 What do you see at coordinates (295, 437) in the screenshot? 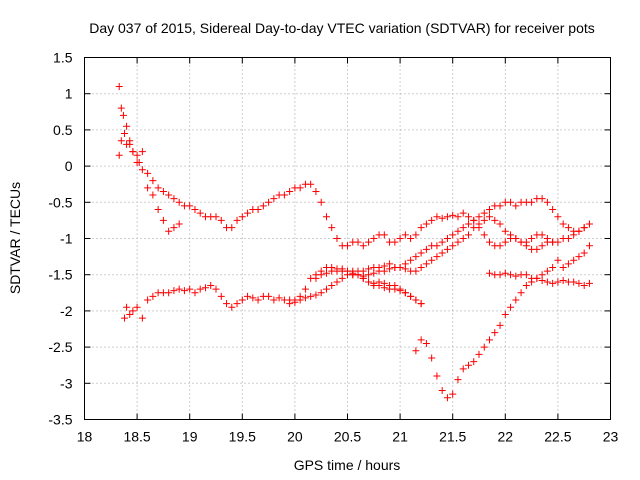
I see `x-tick-label: 20` at bounding box center [295, 437].